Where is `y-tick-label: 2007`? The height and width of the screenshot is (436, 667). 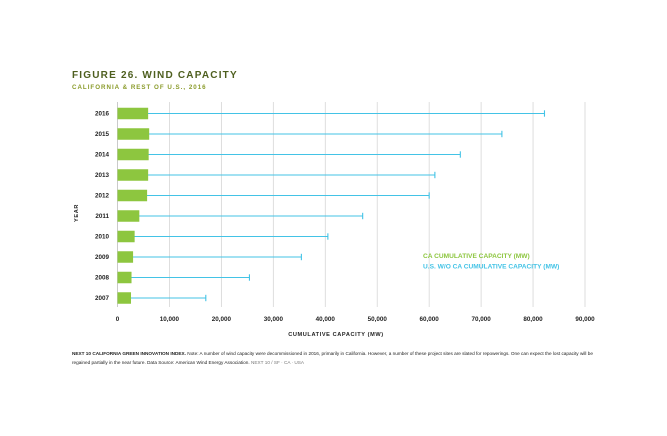 y-tick-label: 2007 is located at coordinates (102, 298).